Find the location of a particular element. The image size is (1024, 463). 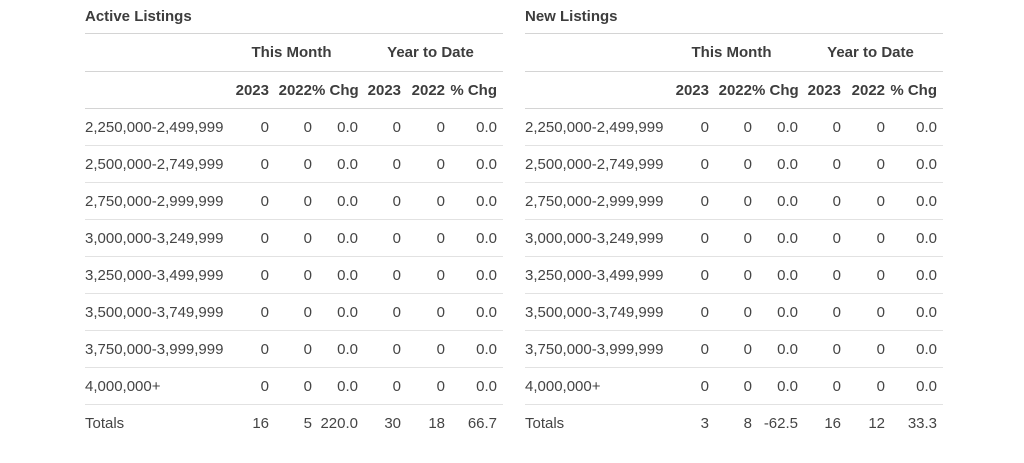

totals-value-cell: 5 is located at coordinates (307, 423).